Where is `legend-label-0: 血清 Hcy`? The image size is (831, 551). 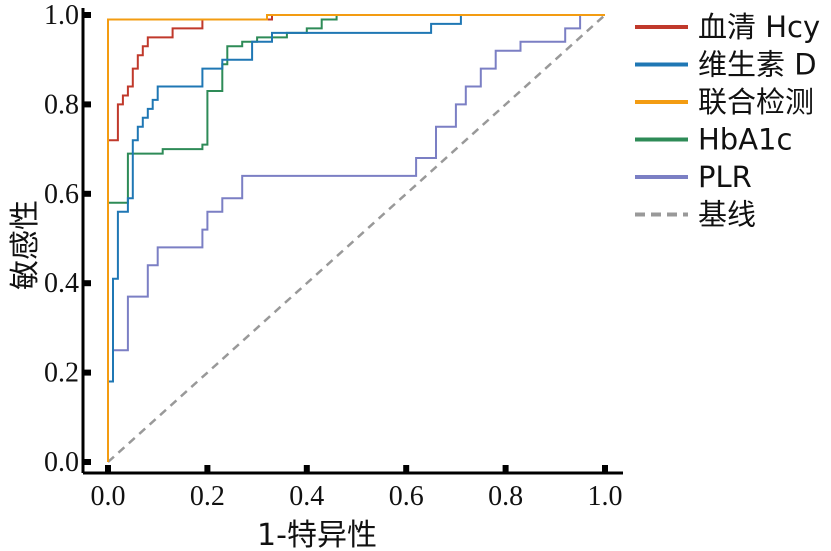 legend-label-0: 血清 Hcy is located at coordinates (759, 27).